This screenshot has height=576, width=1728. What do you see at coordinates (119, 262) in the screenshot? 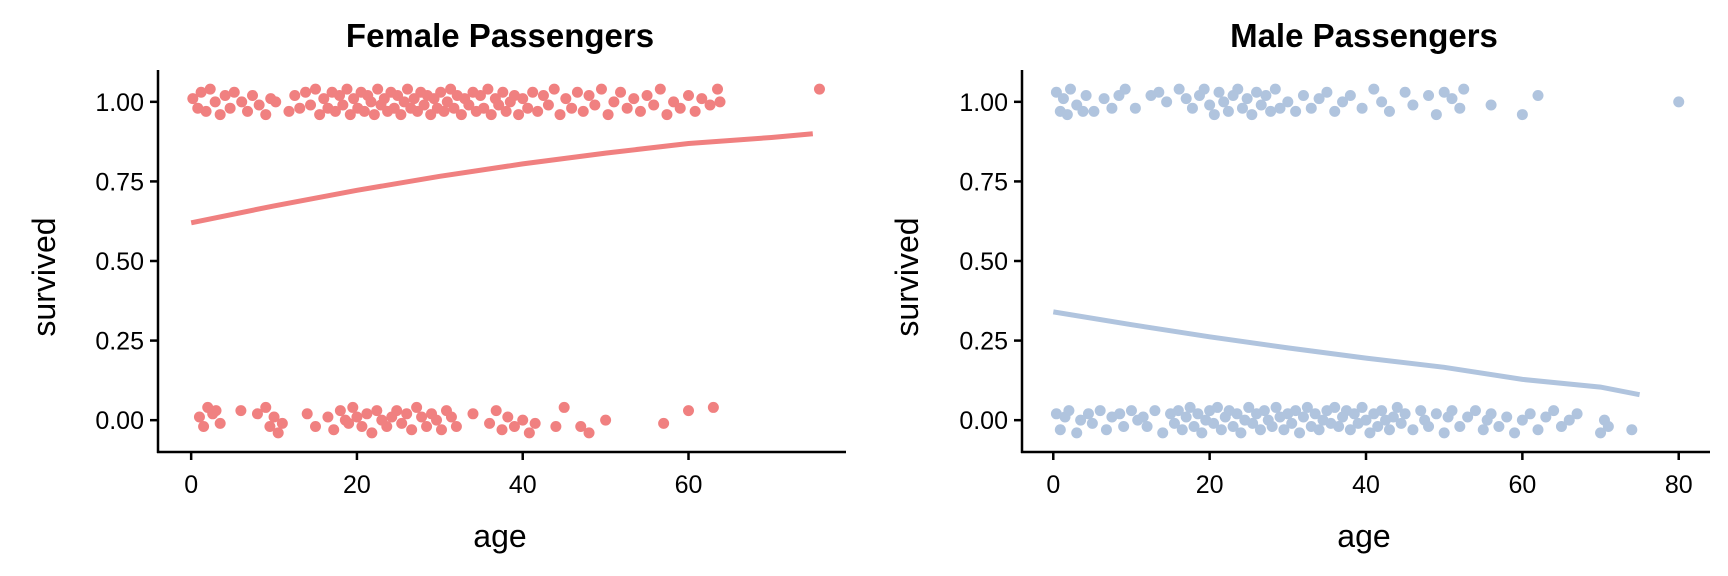
I see `y-tick-labels: 0.00 0.25 0.50 0.75 1.00` at bounding box center [119, 262].